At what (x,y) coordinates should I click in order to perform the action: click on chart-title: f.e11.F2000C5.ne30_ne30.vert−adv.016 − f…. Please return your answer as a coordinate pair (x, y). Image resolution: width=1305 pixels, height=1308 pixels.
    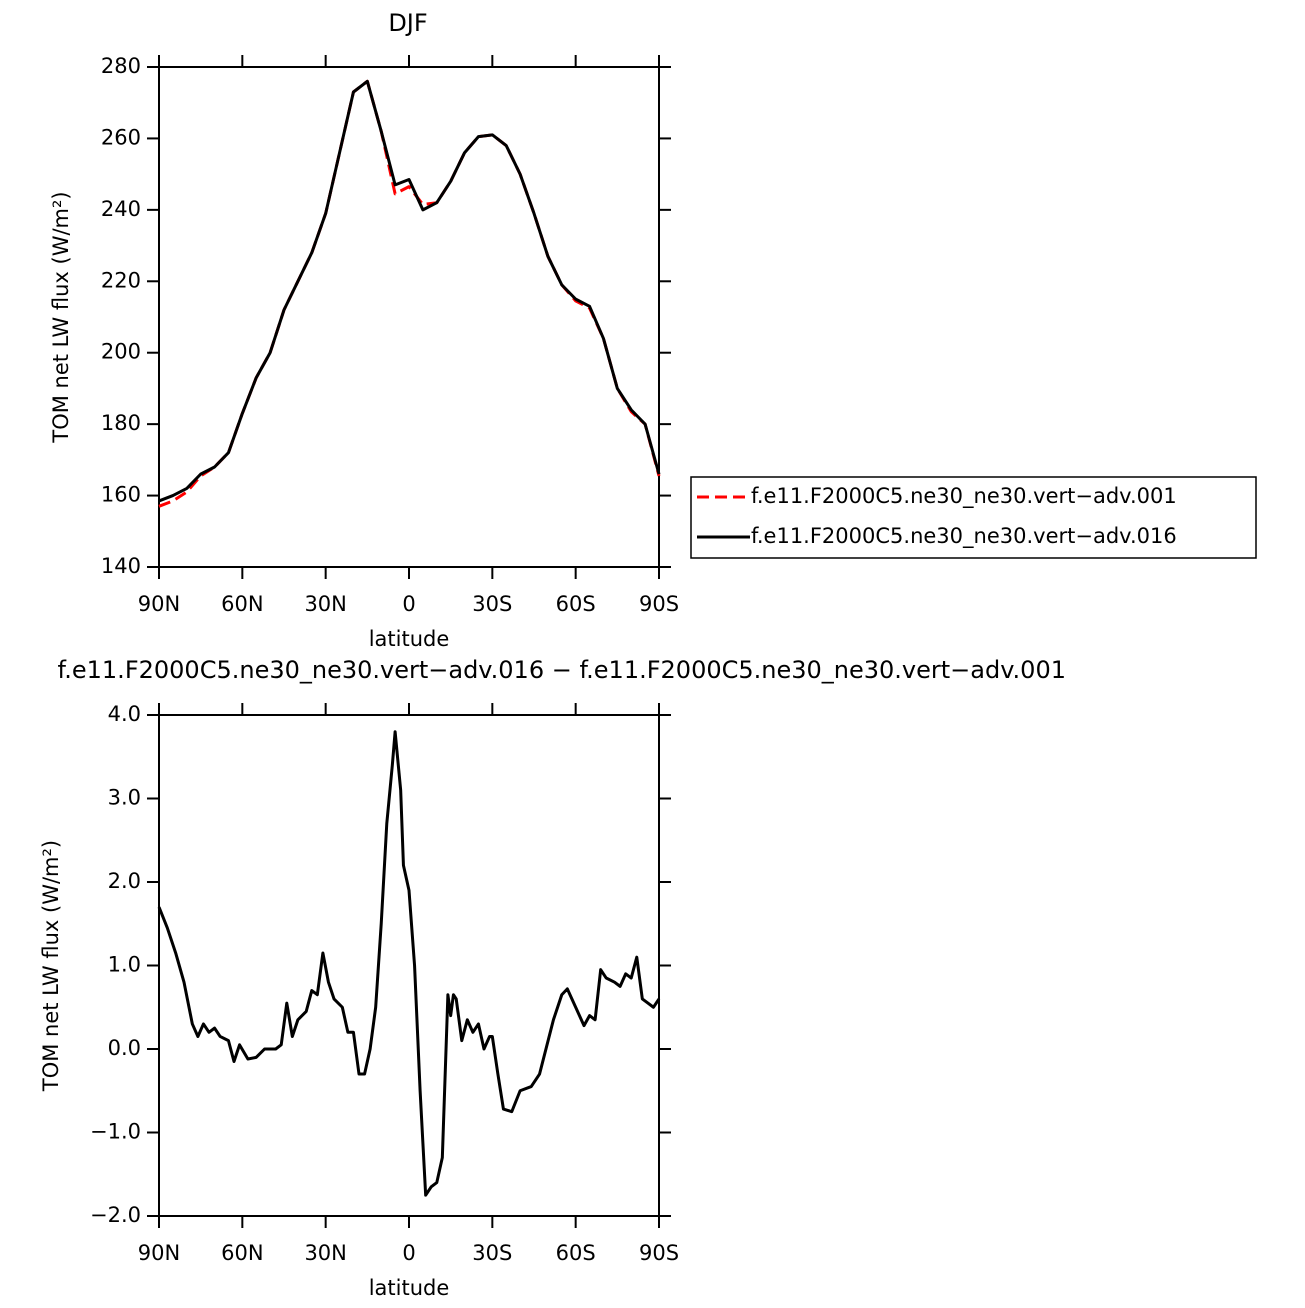
    Looking at the image, I should click on (562, 670).